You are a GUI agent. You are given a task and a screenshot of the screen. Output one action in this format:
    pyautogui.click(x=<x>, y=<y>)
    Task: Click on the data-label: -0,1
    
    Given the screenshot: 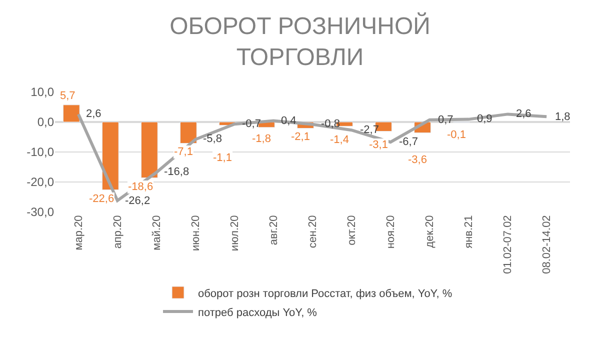 What is the action you would take?
    pyautogui.click(x=456, y=135)
    